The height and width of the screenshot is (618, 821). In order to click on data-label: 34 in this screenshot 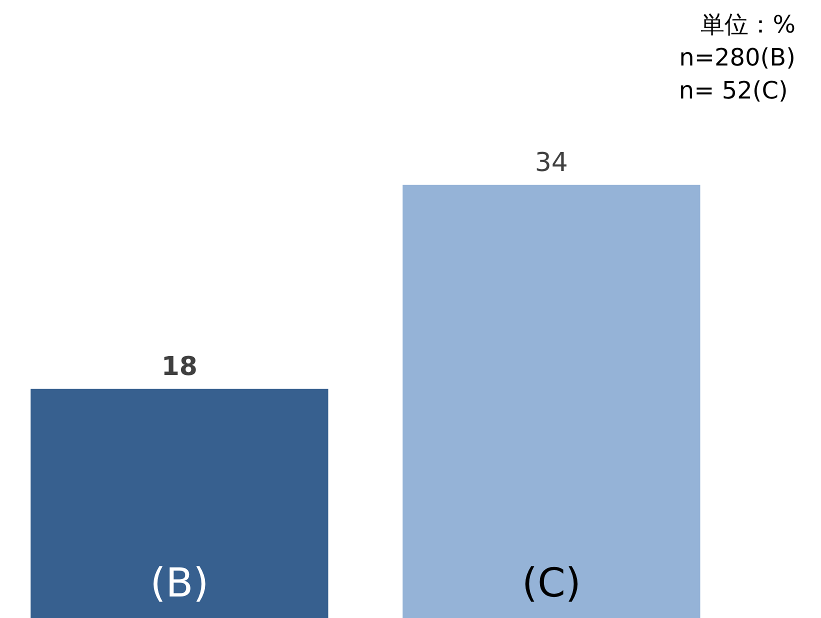, I will do `click(551, 163)`.